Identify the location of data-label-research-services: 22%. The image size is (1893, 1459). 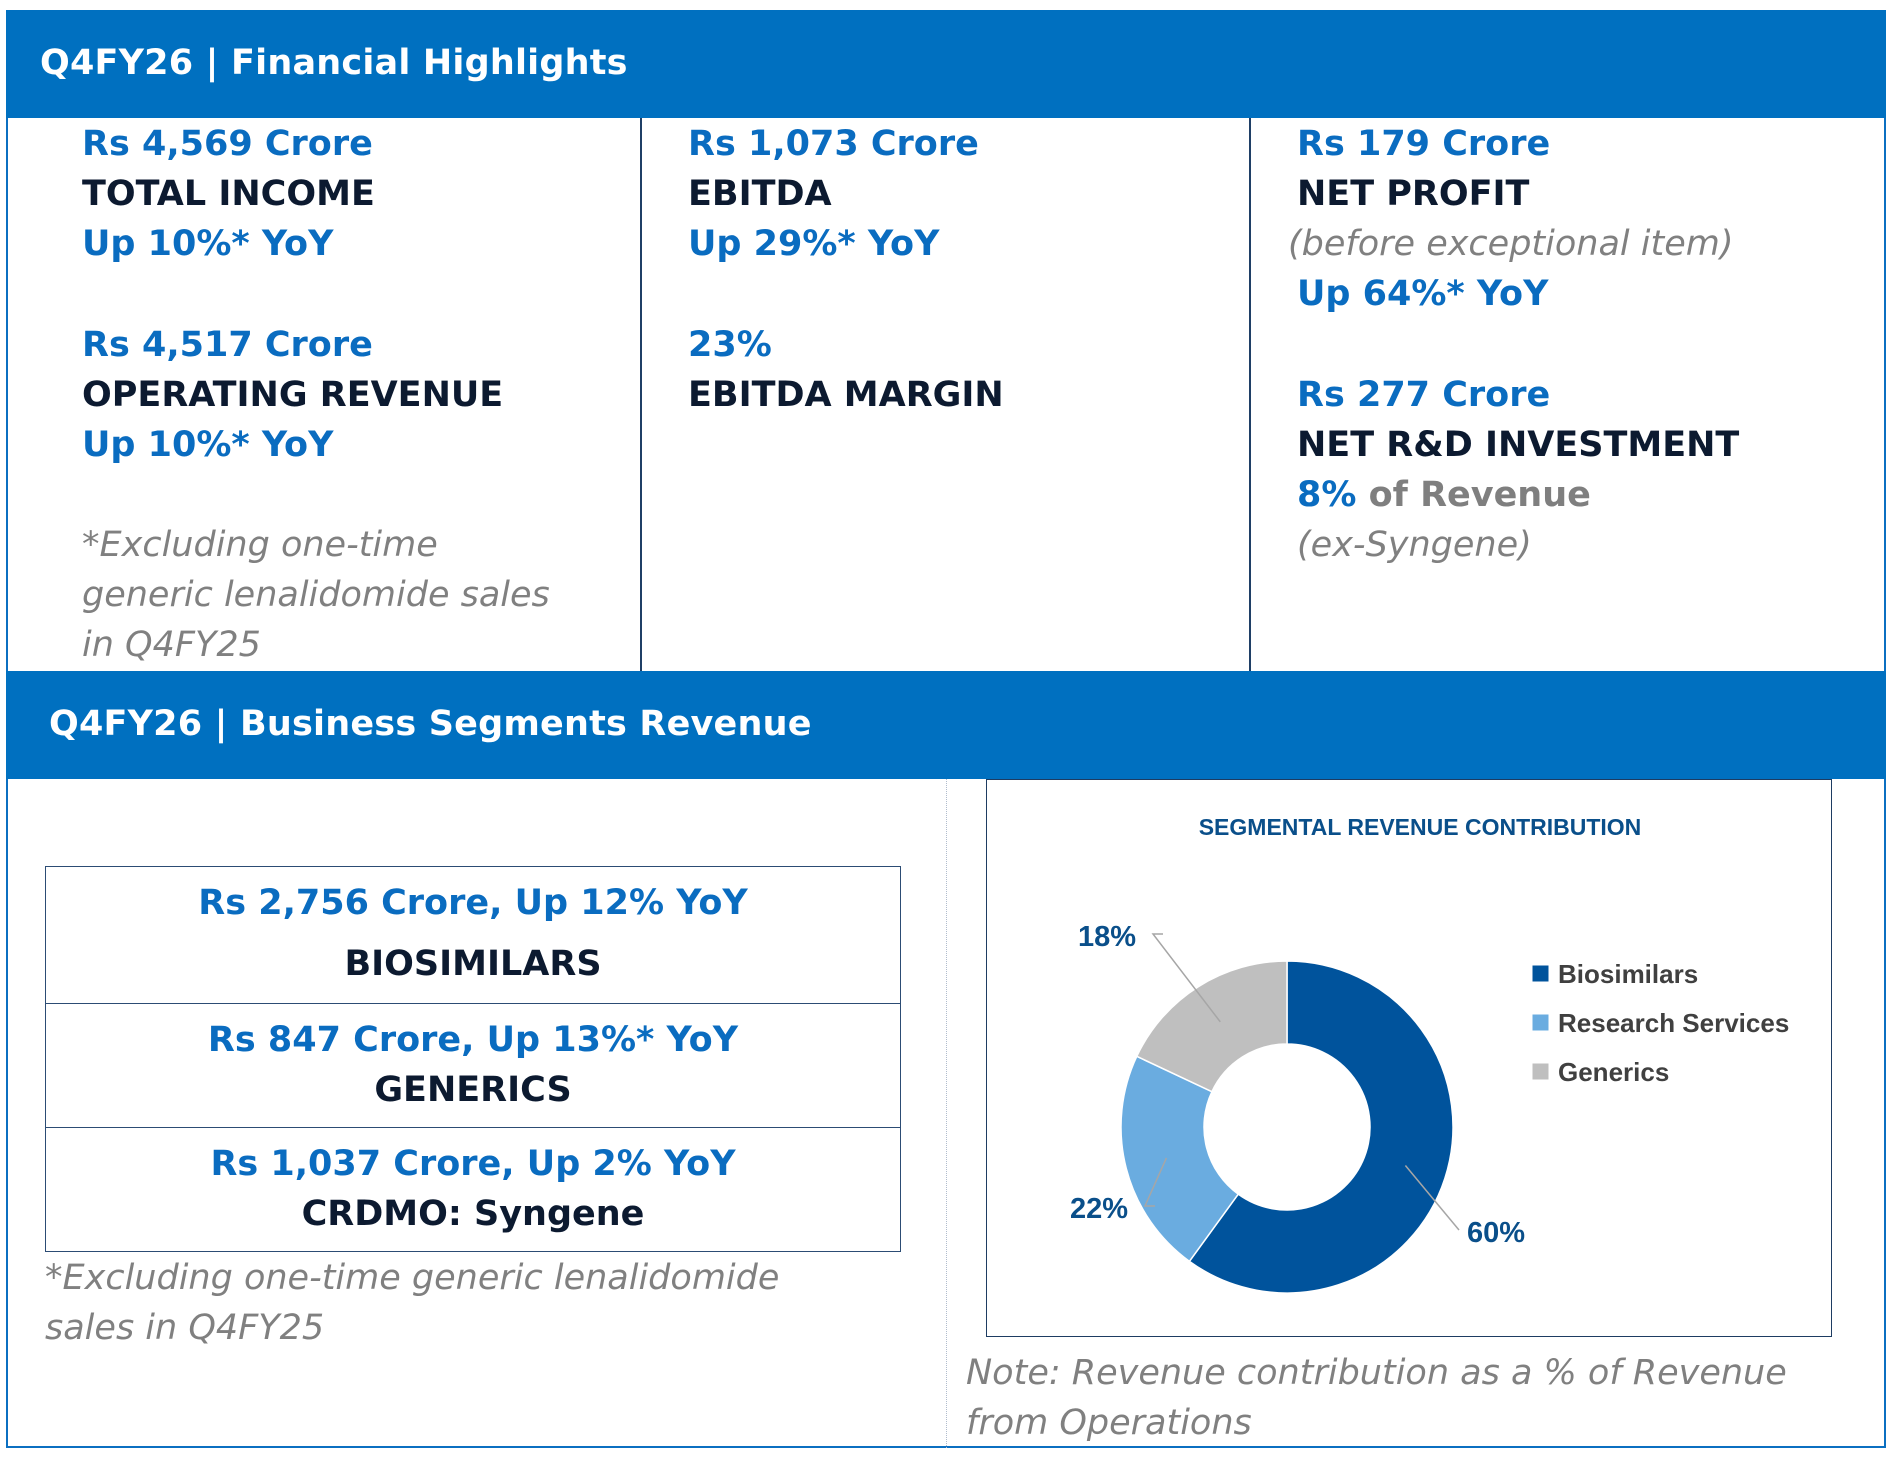
(1099, 1209).